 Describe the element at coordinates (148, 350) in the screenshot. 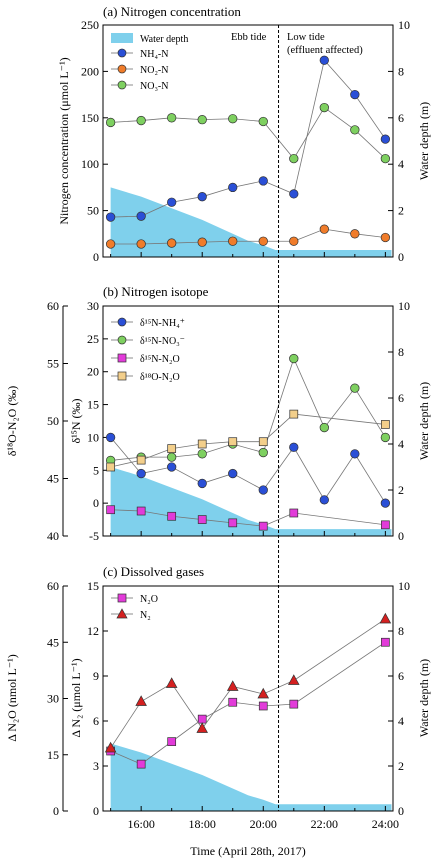

I see `panel-b-legend: δ¹⁵N-NH₄⁺ δ¹⁵N-NO₃⁻ δ¹⁵N-N₂O δ¹⁸O-N₂O` at that location.